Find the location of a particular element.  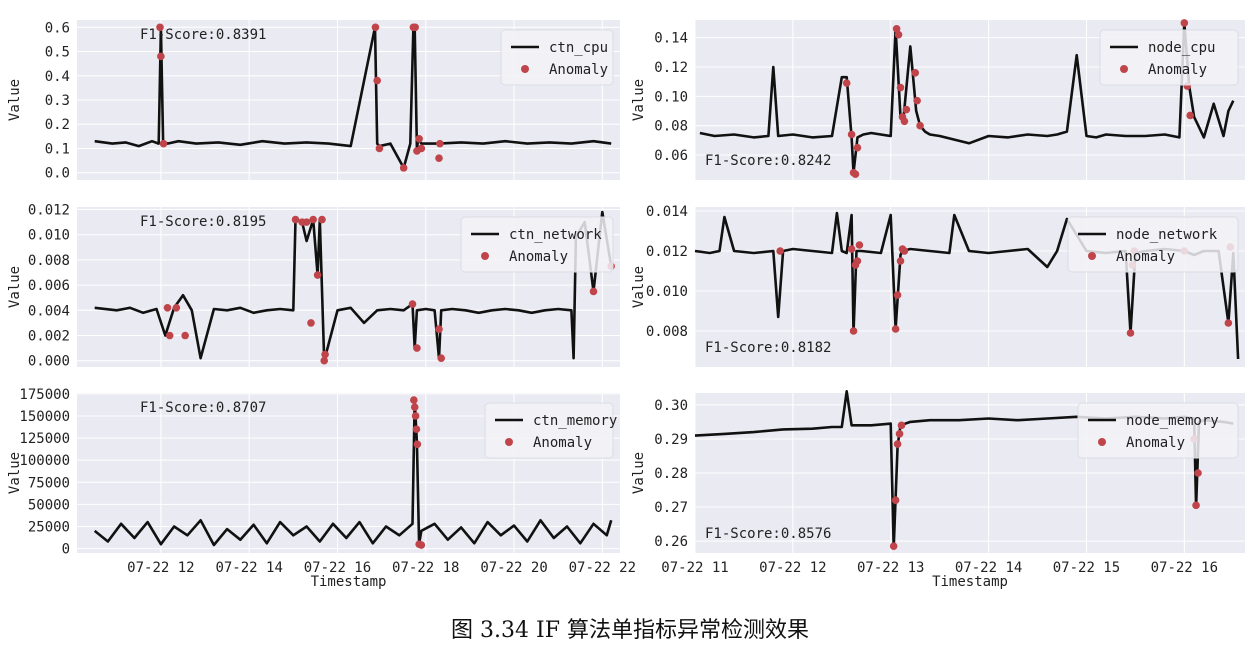

y-tick-label: 100000 is located at coordinates (44, 461).